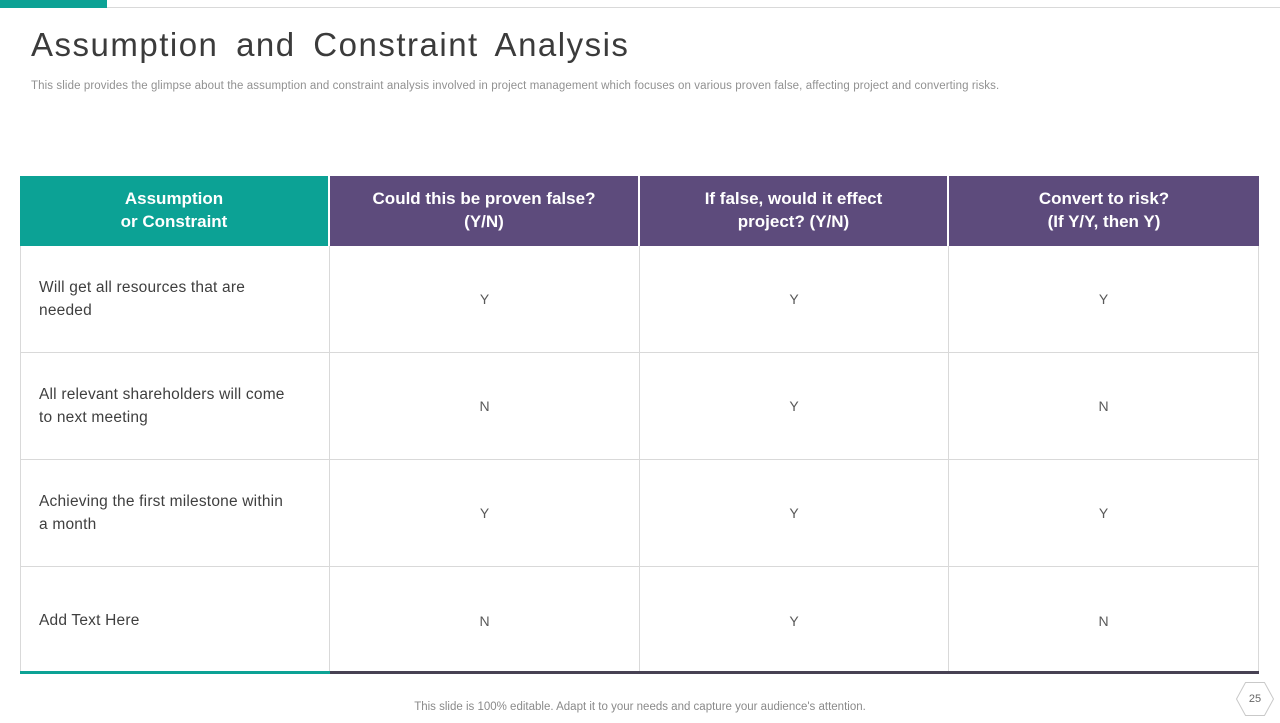 This screenshot has width=1280, height=723. I want to click on top-divider-line, so click(693, 7).